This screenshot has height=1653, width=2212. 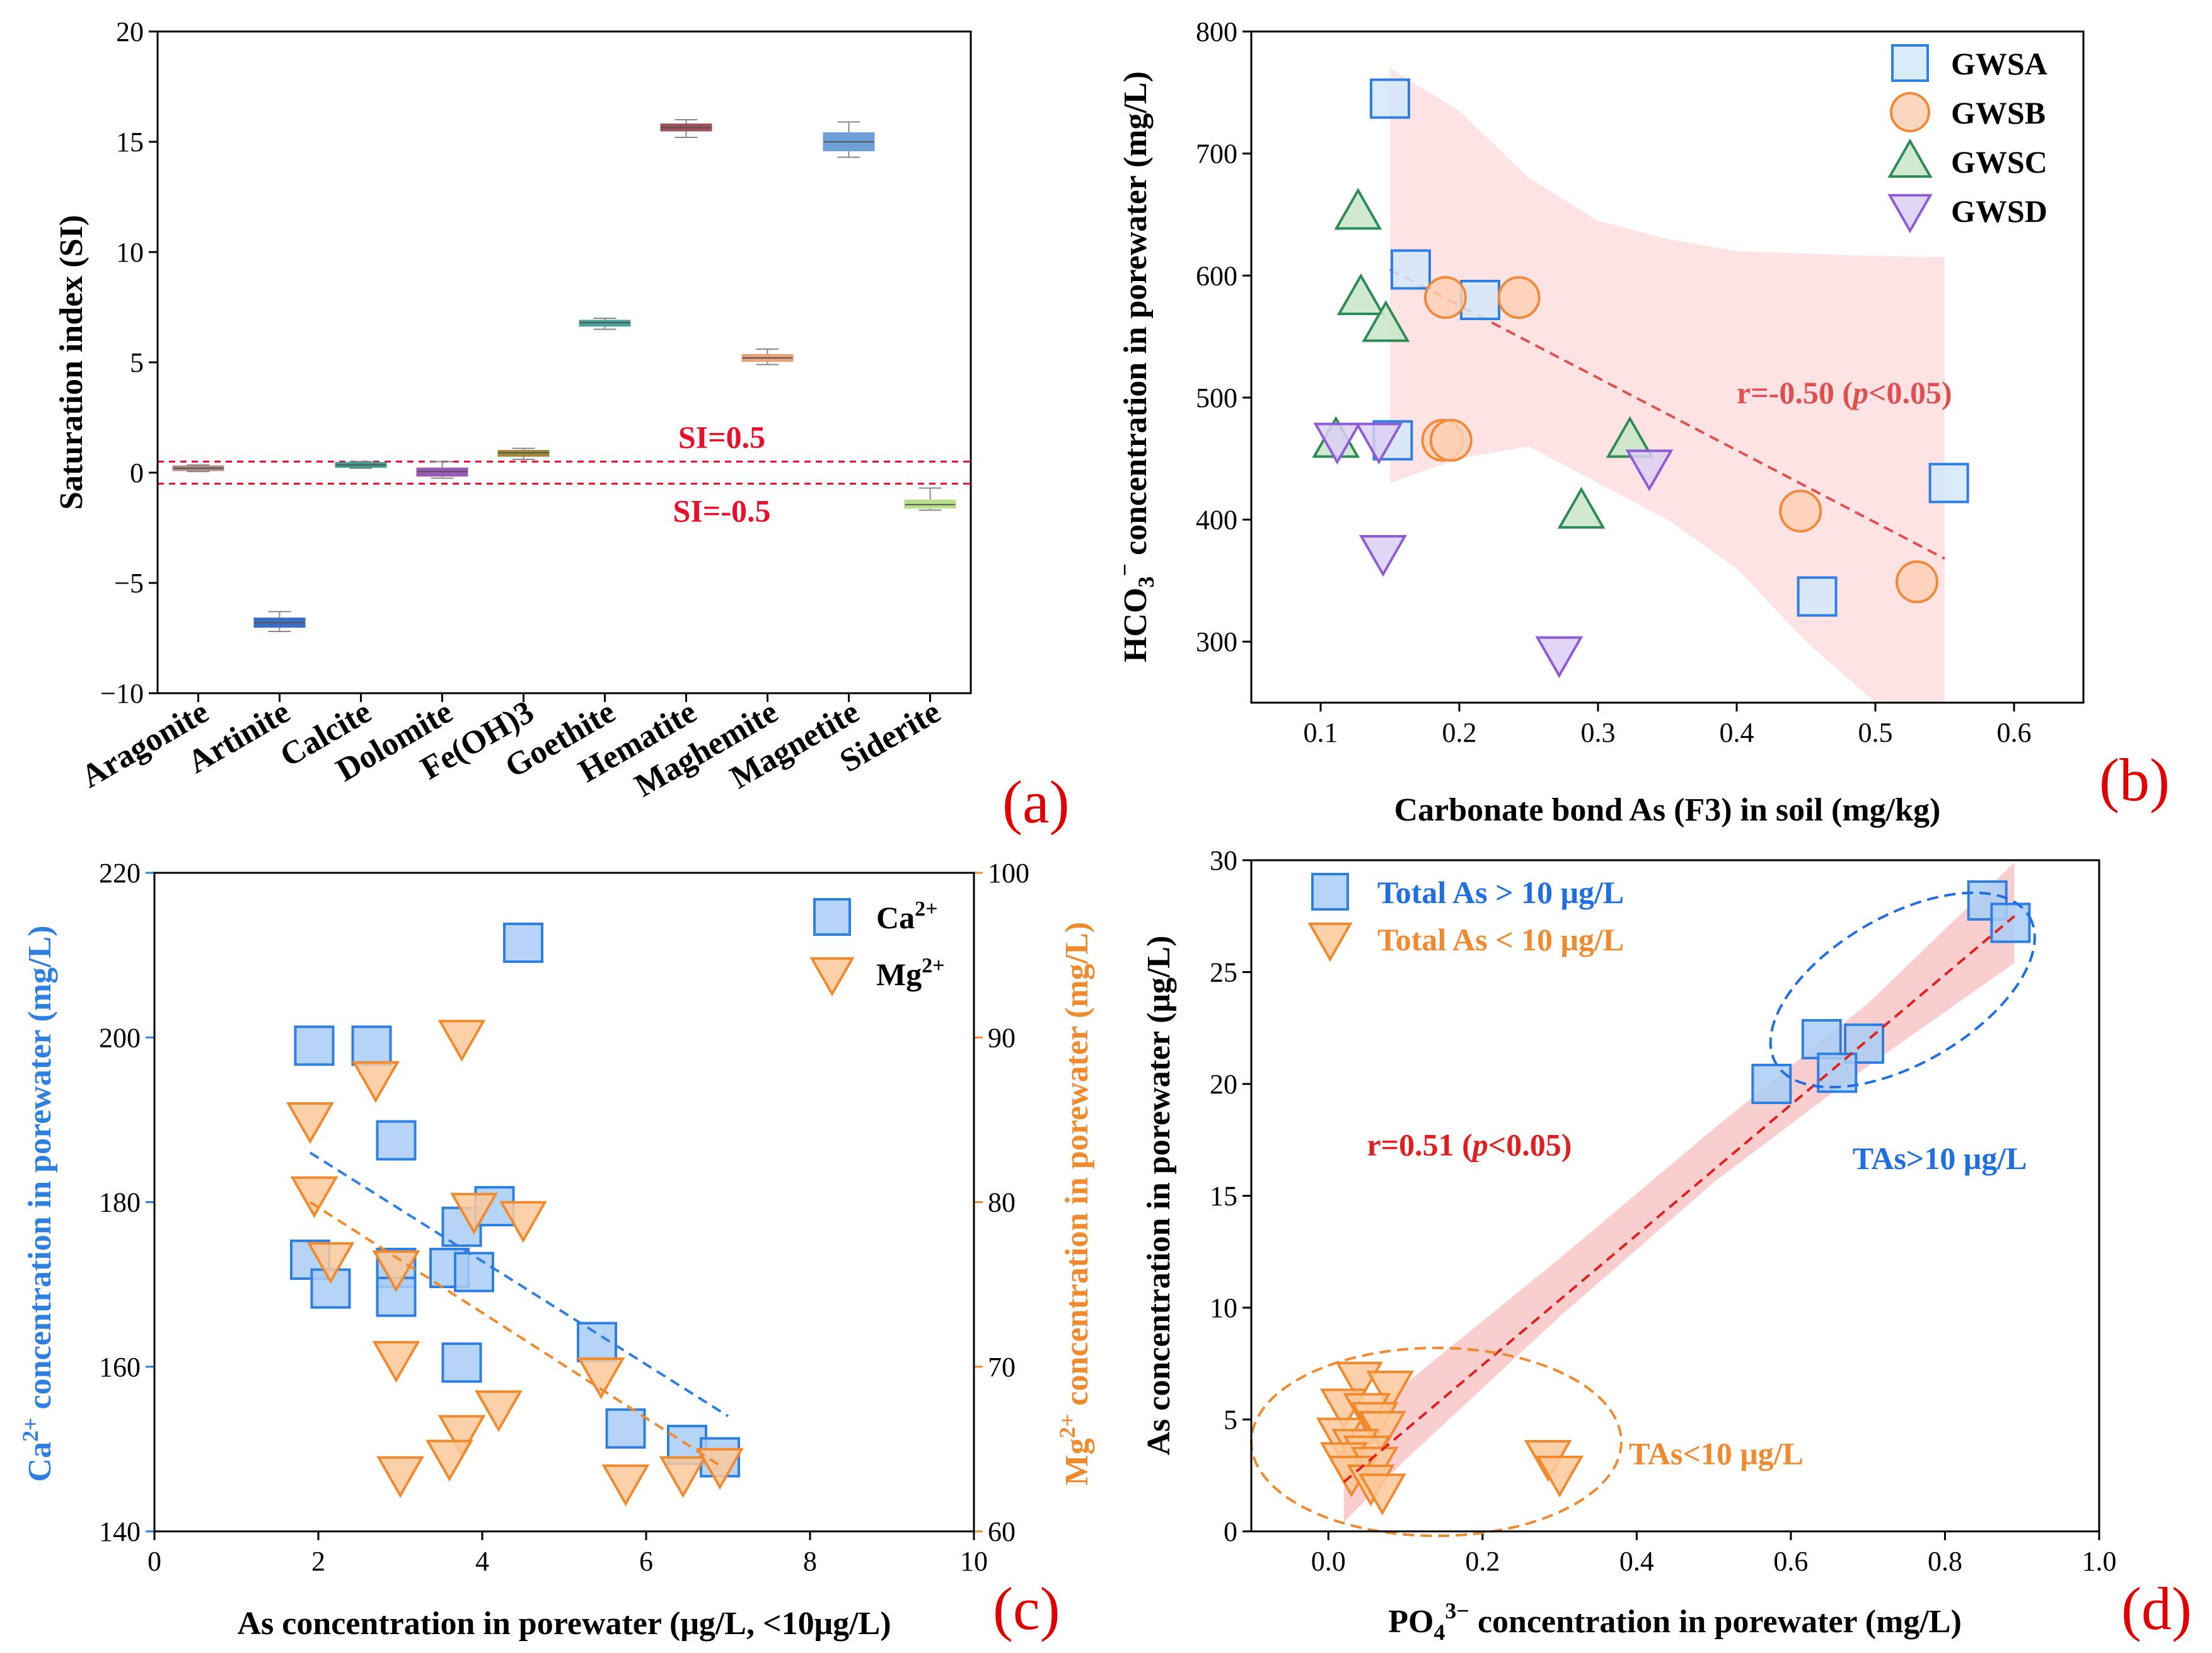 I want to click on a-y-tick-label: 10, so click(x=130, y=252).